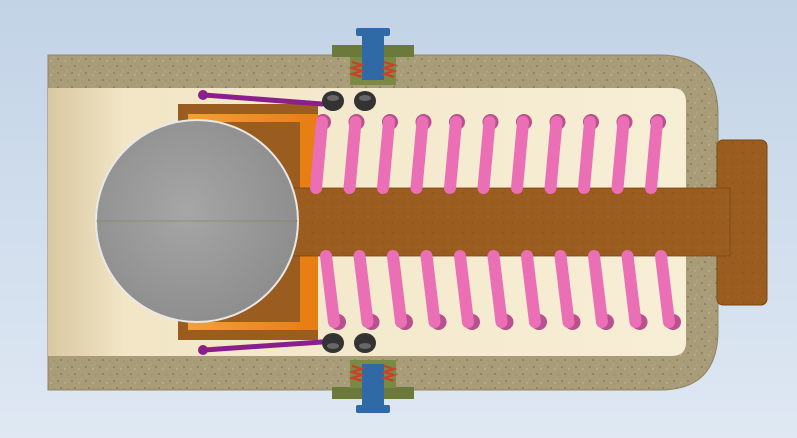 The width and height of the screenshot is (797, 438). I want to click on seals-bottom, so click(349, 343).